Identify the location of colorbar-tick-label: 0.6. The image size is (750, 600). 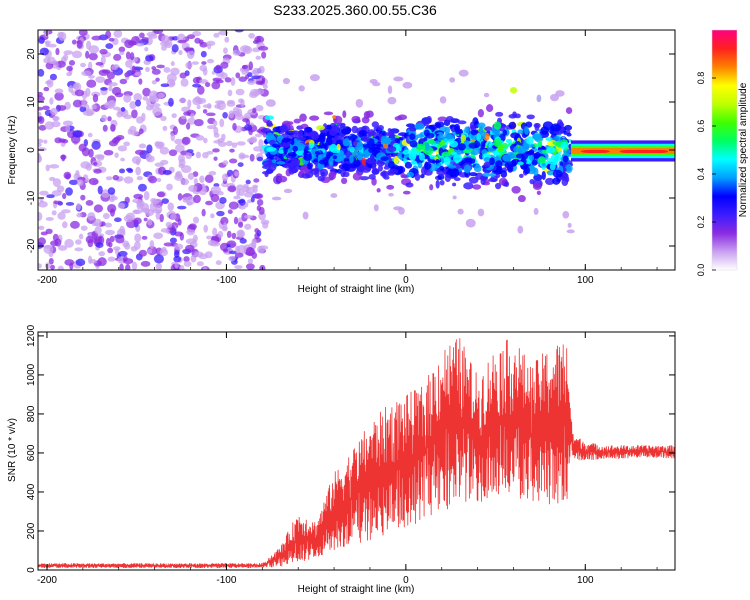
(701, 126).